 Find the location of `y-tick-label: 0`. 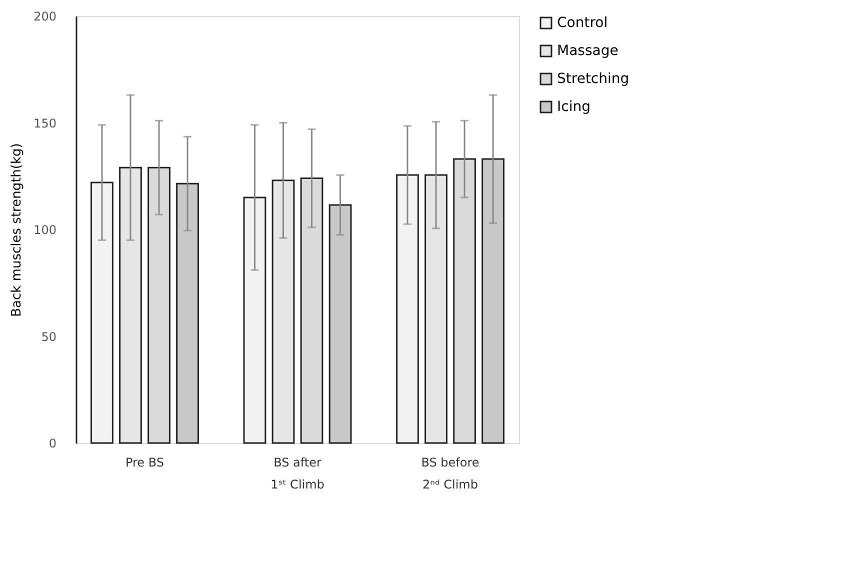

y-tick-label: 0 is located at coordinates (52, 443).